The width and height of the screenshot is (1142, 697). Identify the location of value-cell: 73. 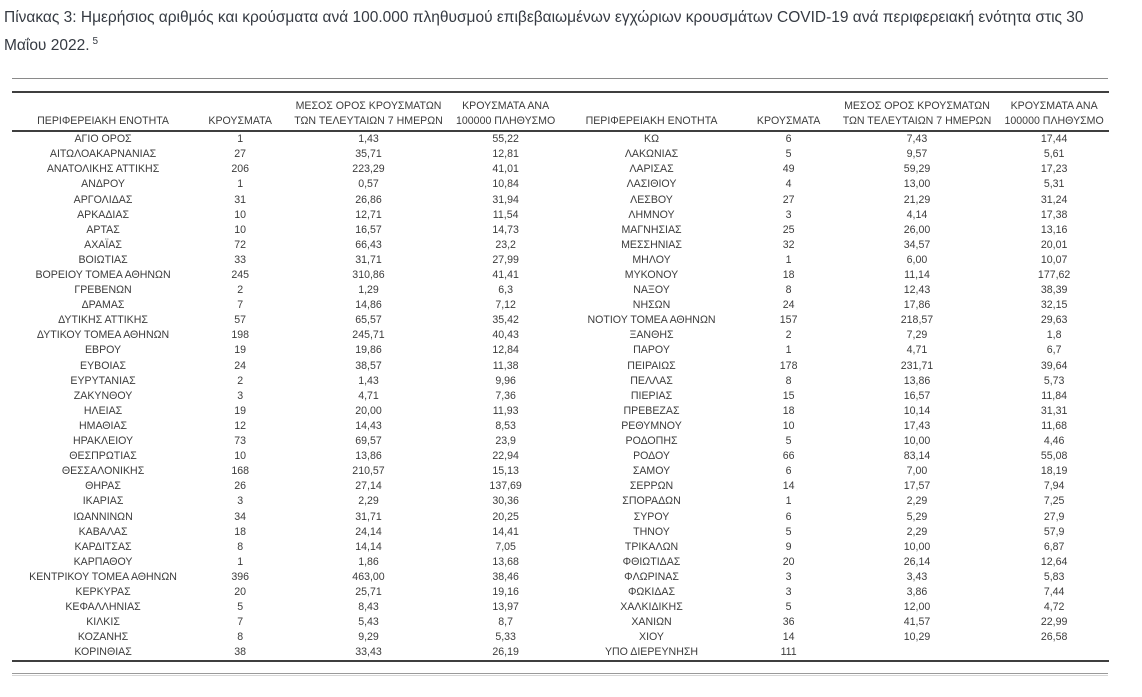
(240, 441).